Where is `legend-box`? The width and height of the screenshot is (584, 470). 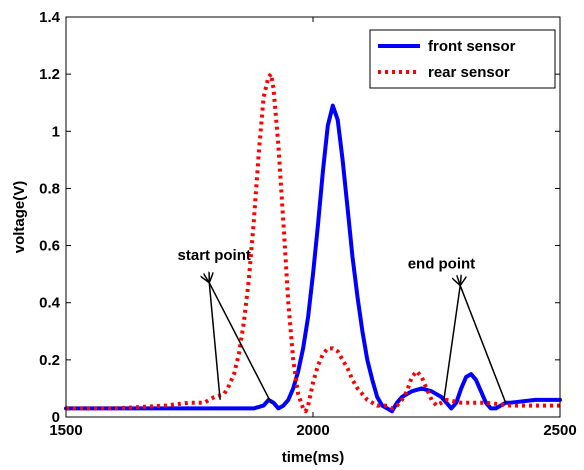
legend-box is located at coordinates (462, 59).